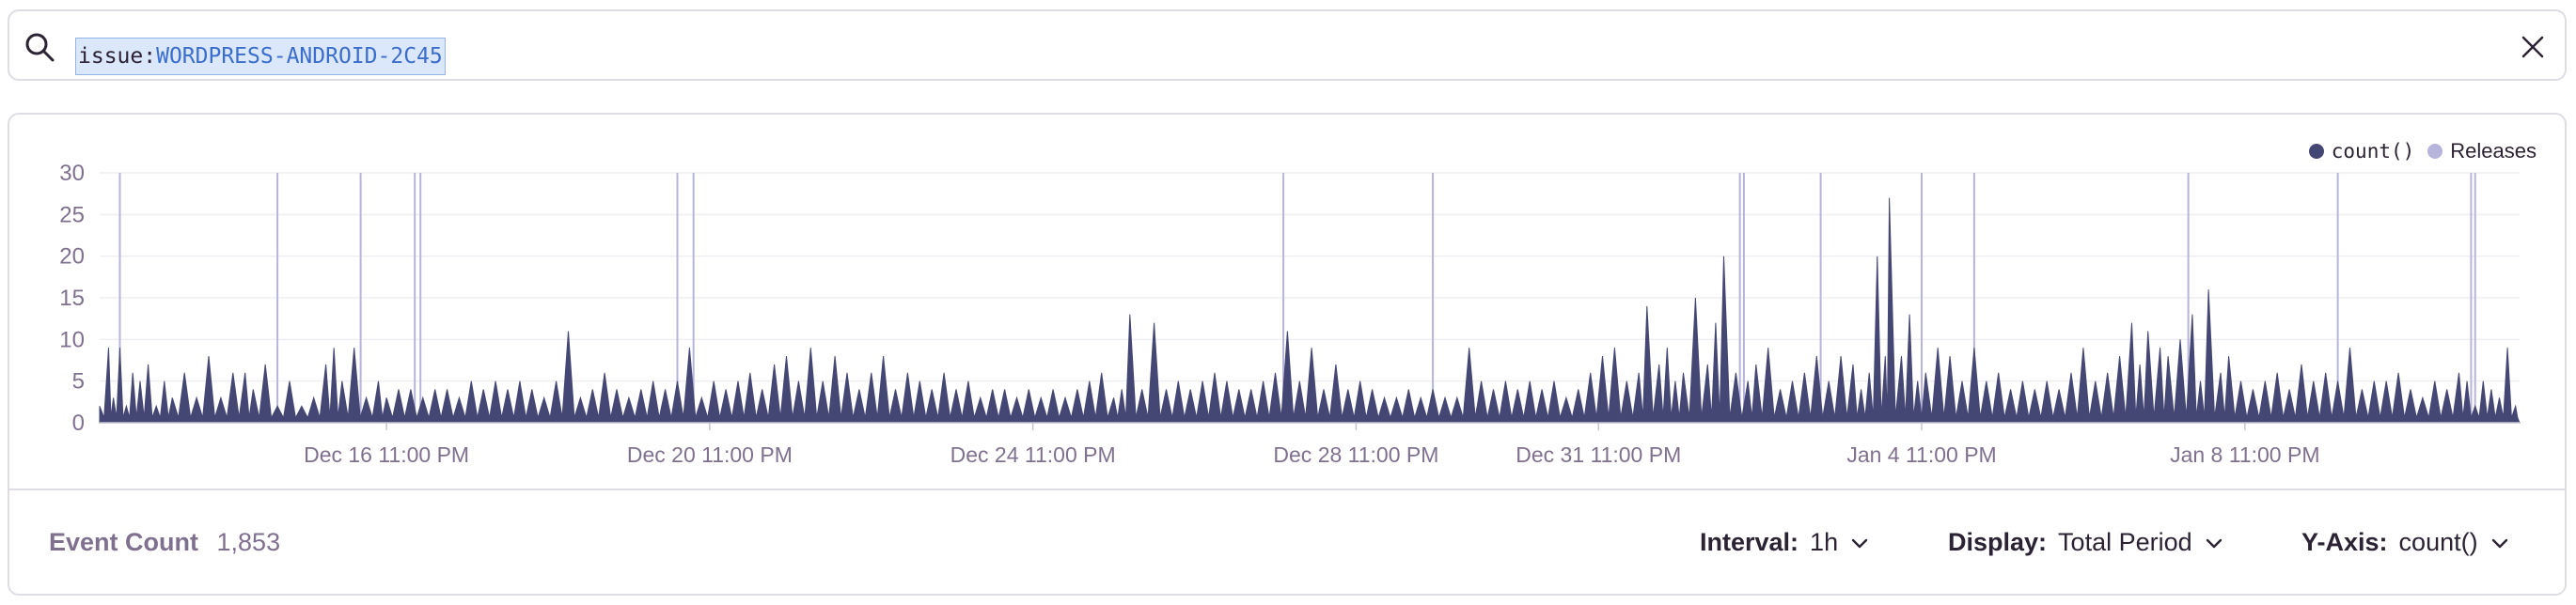  What do you see at coordinates (124, 542) in the screenshot?
I see `event-count-label: Event Count` at bounding box center [124, 542].